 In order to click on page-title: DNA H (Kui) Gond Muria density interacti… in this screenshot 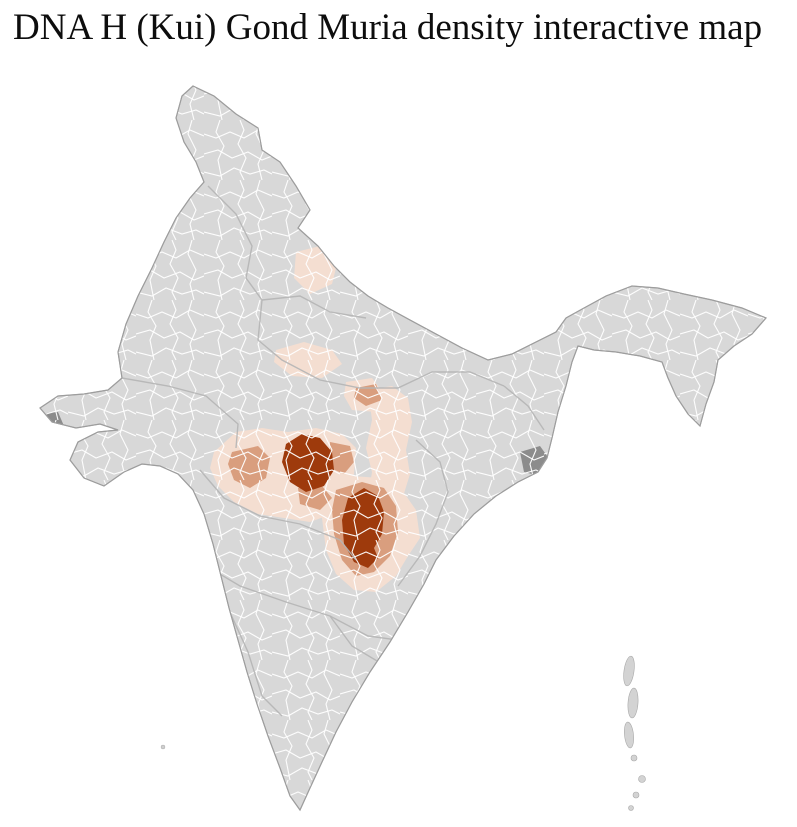, I will do `click(388, 27)`.